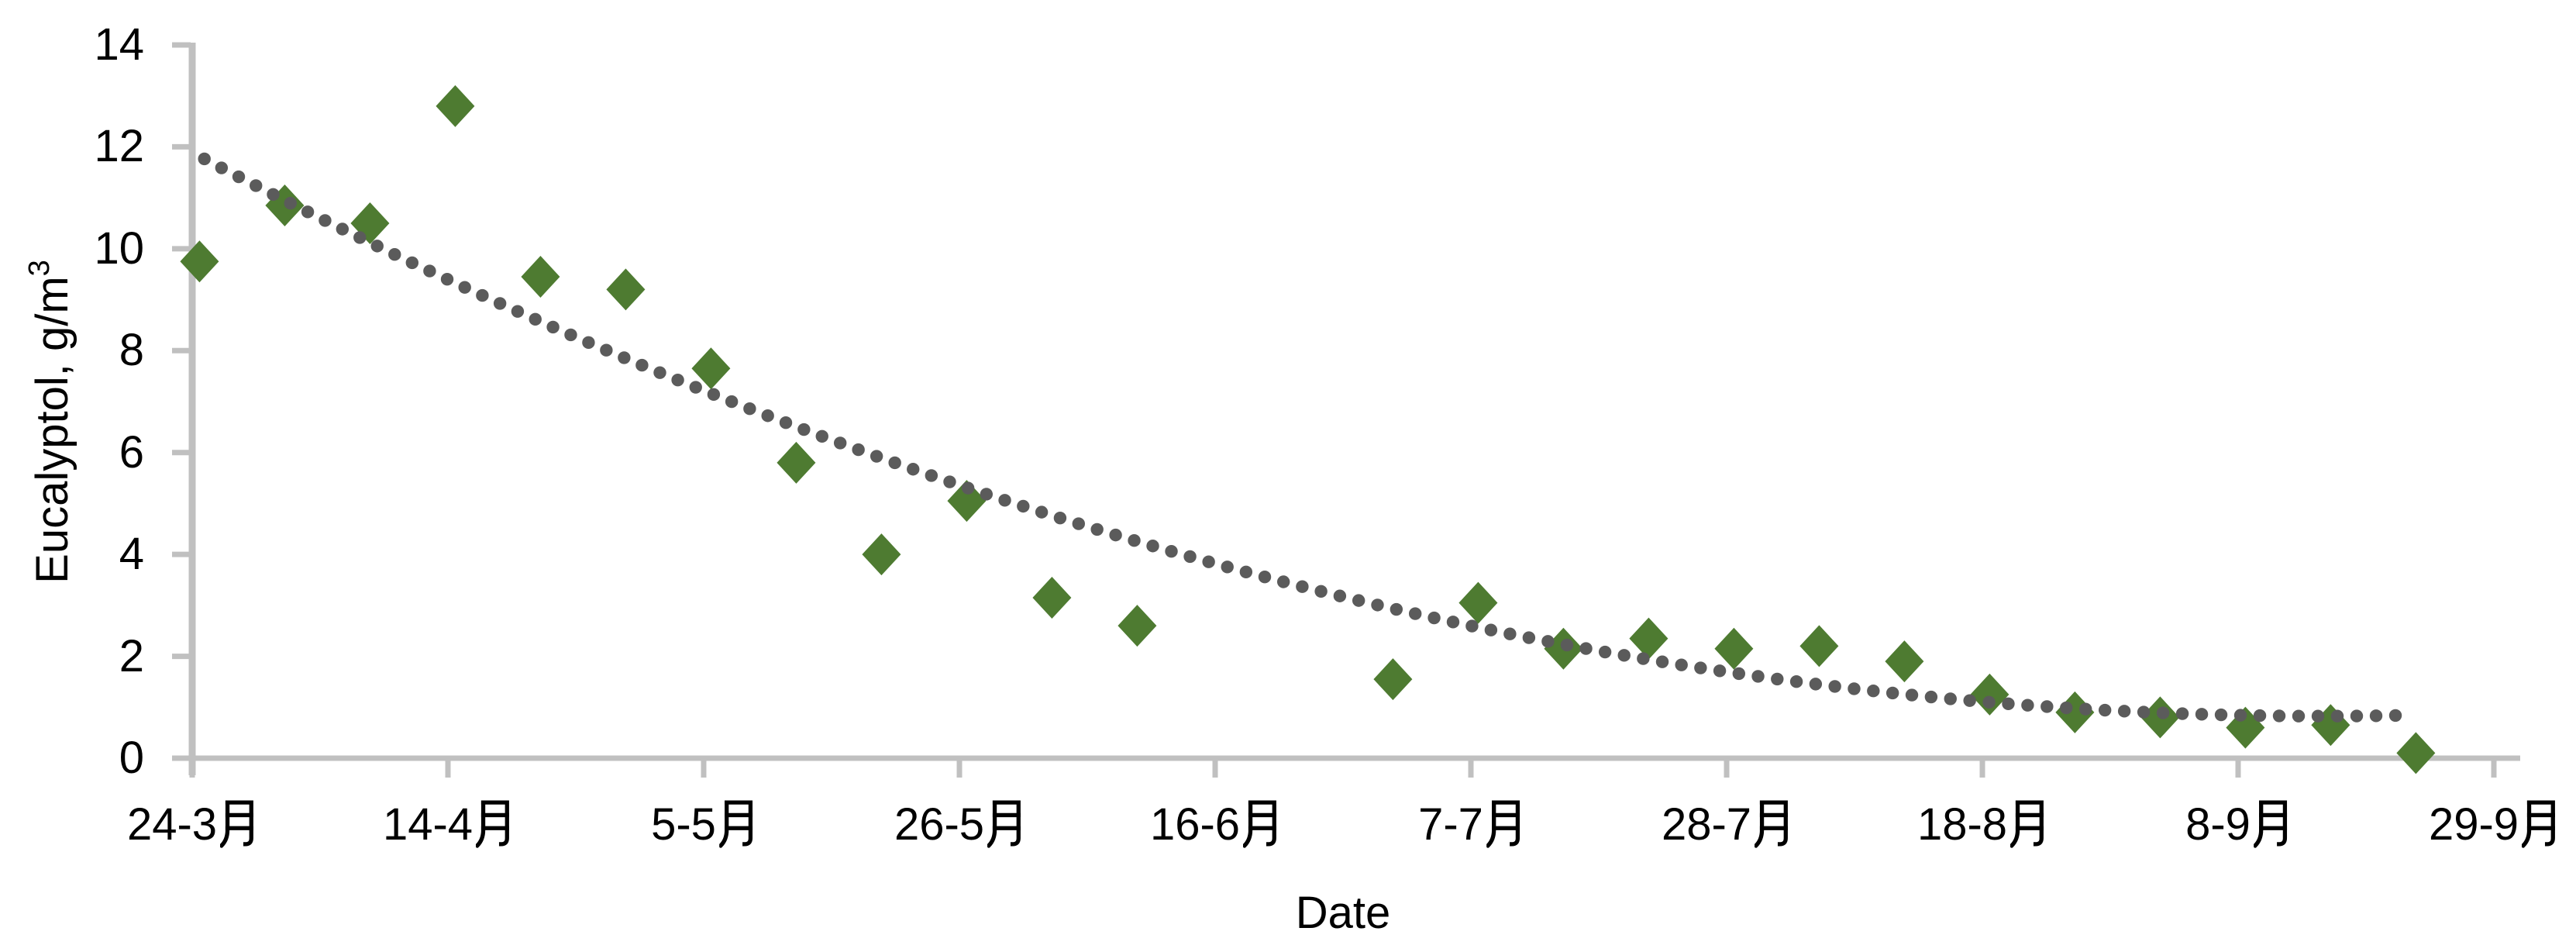 Image resolution: width=2576 pixels, height=952 pixels. What do you see at coordinates (428, 825) in the screenshot?
I see `x-tick-text: 14-4` at bounding box center [428, 825].